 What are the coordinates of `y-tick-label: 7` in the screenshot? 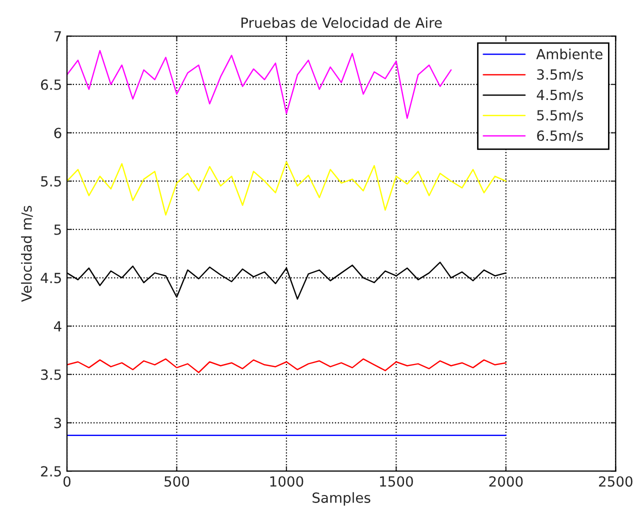 It's located at (57, 36).